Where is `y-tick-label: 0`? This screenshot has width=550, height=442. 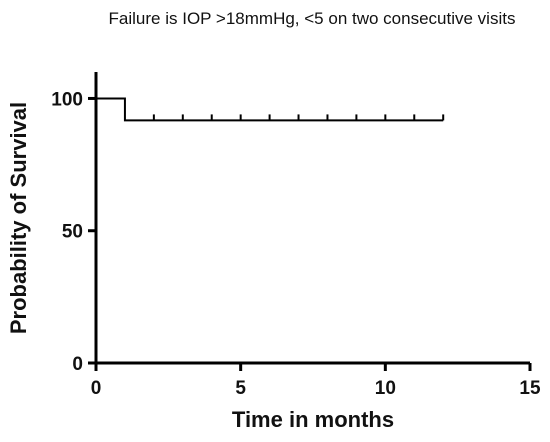
y-tick-label: 0 is located at coordinates (77, 364).